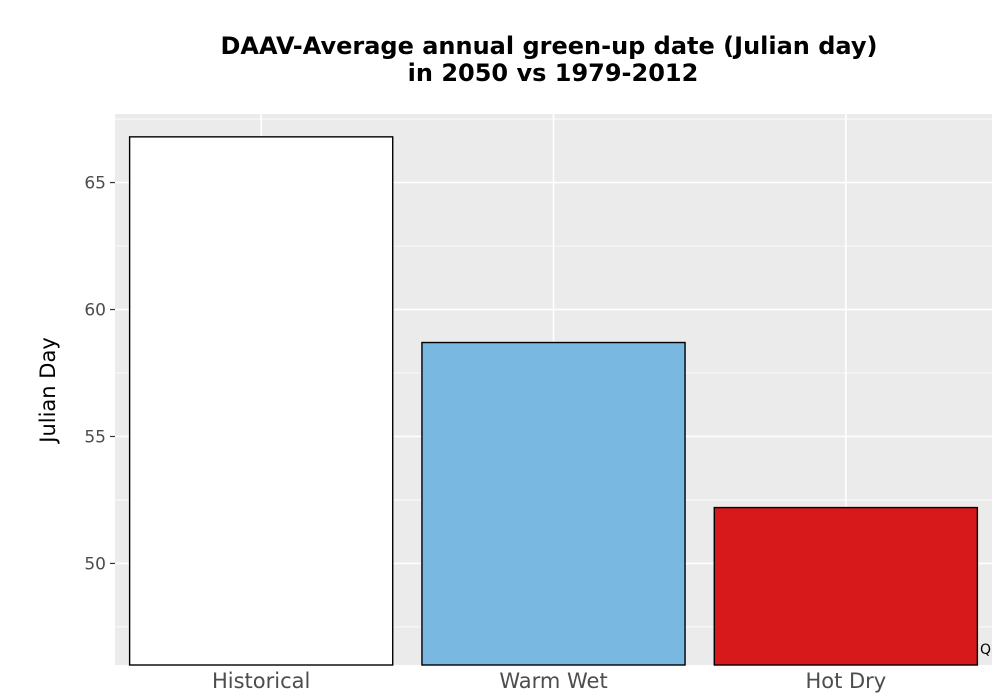 The width and height of the screenshot is (1000, 700). I want to click on bar-hot-dry, so click(846, 586).